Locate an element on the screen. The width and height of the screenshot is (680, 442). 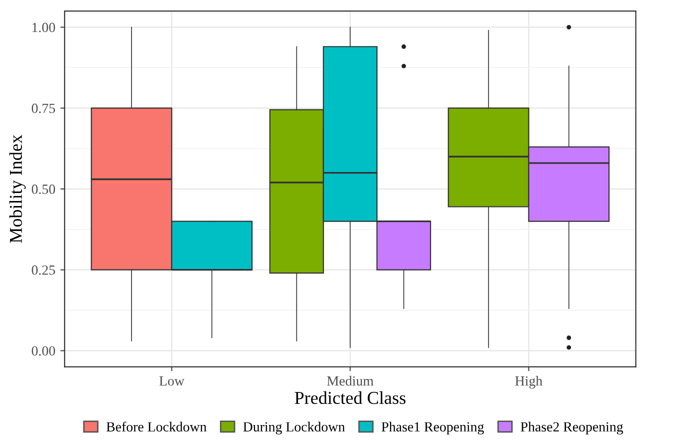
x-axis-title: Predicted Class is located at coordinates (350, 397).